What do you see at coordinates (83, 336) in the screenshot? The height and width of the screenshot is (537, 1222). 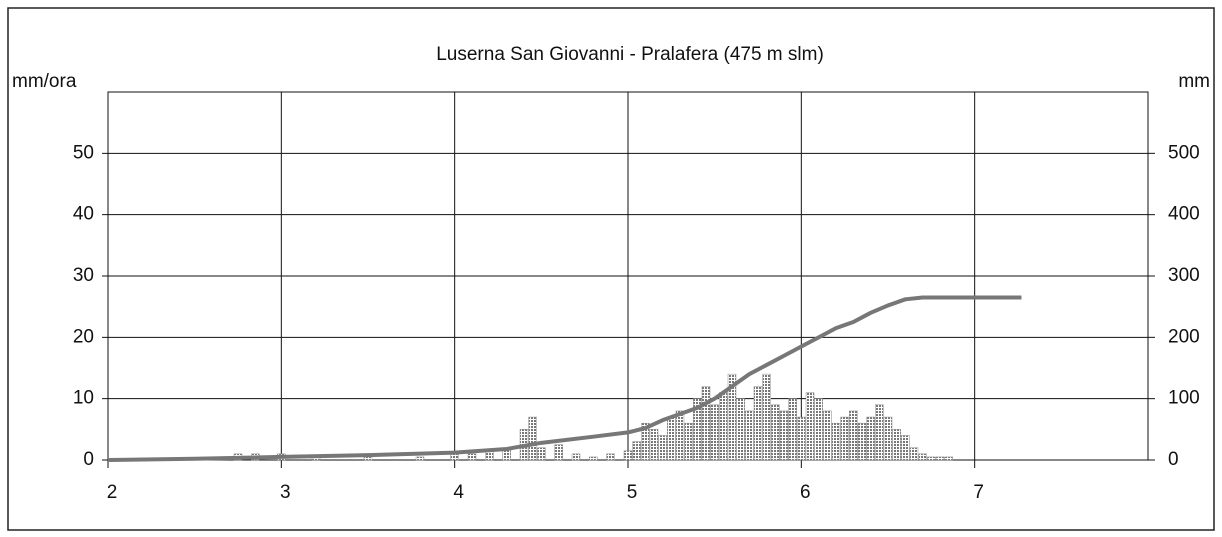 I see `y-tick-label: 20` at bounding box center [83, 336].